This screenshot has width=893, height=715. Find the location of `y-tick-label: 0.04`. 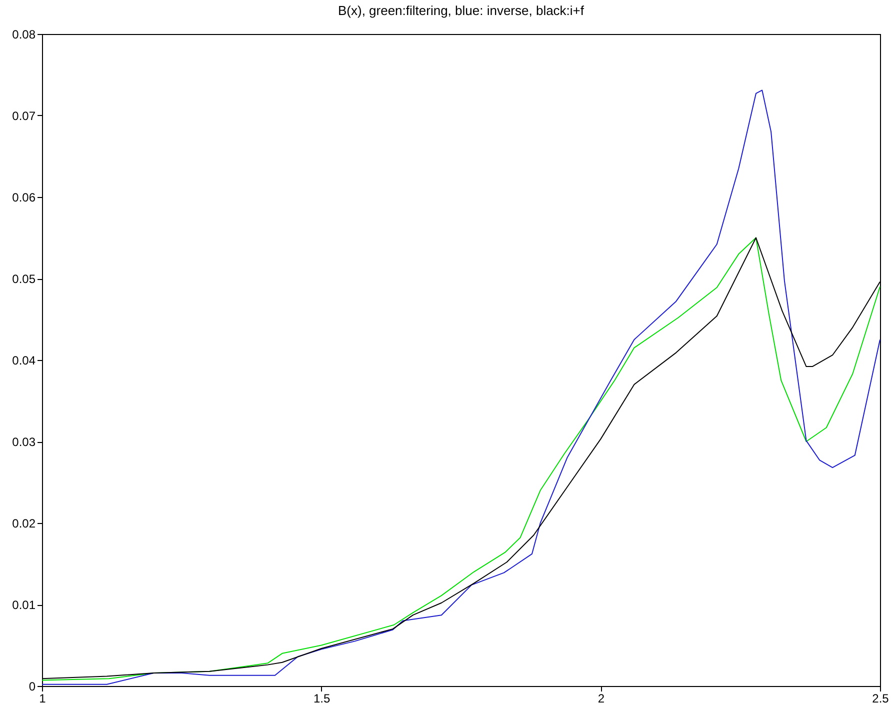

y-tick-label: 0.04 is located at coordinates (24, 361).